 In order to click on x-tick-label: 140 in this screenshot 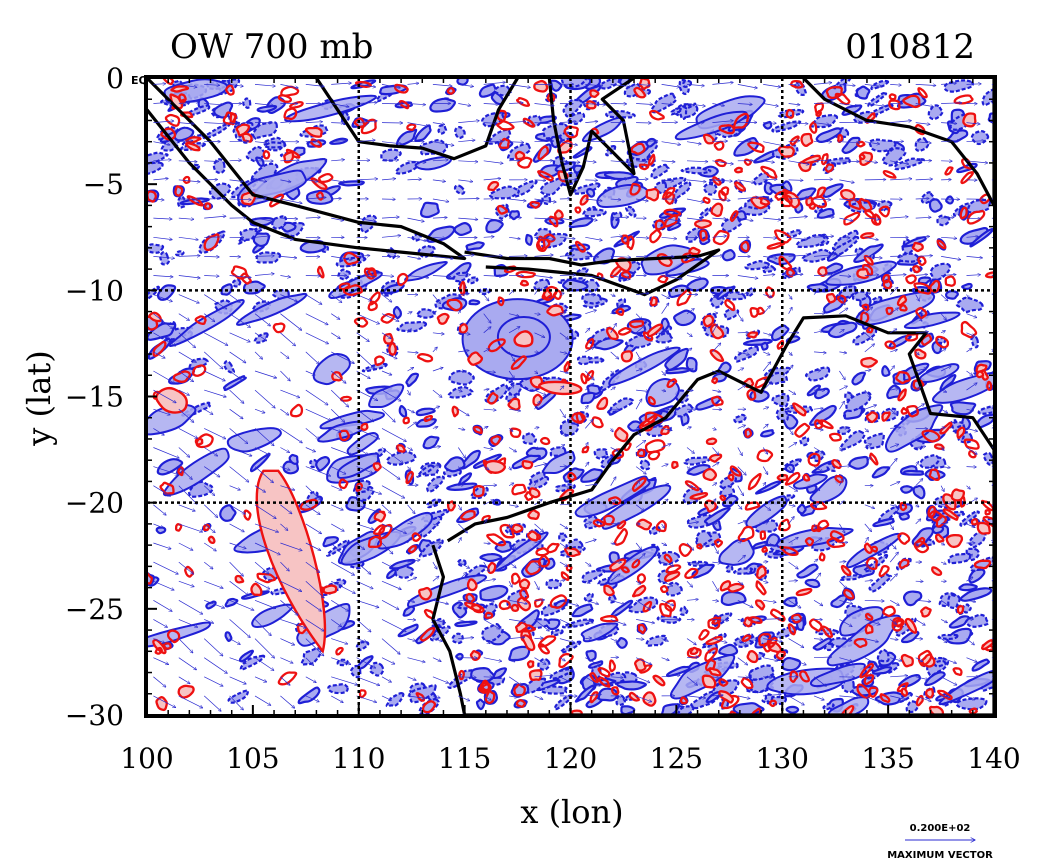, I will do `click(993, 758)`.